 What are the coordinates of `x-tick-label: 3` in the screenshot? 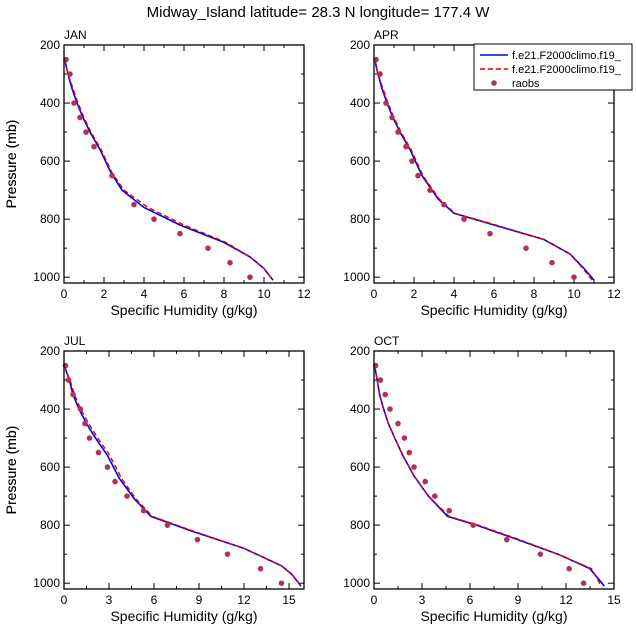 It's located at (109, 600).